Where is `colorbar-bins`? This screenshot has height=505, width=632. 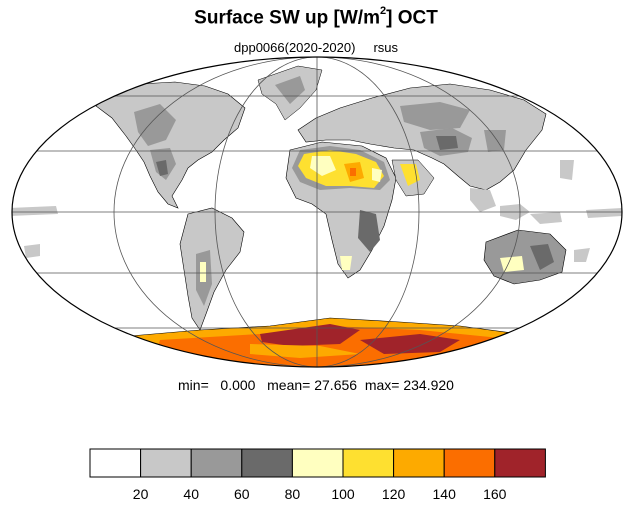
colorbar-bins is located at coordinates (317, 463).